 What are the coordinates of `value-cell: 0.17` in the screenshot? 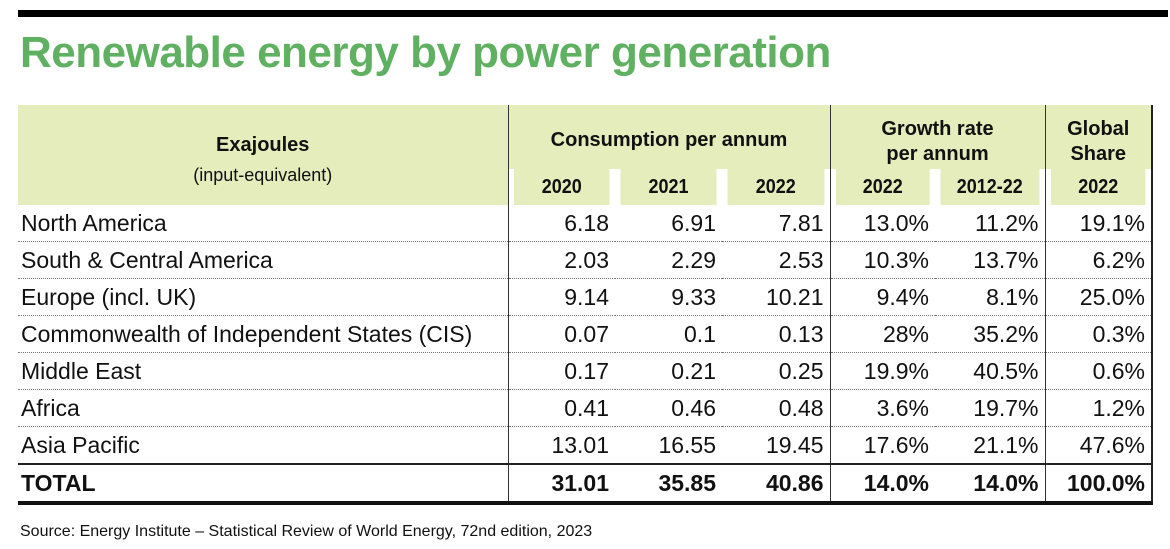 It's located at (561, 371).